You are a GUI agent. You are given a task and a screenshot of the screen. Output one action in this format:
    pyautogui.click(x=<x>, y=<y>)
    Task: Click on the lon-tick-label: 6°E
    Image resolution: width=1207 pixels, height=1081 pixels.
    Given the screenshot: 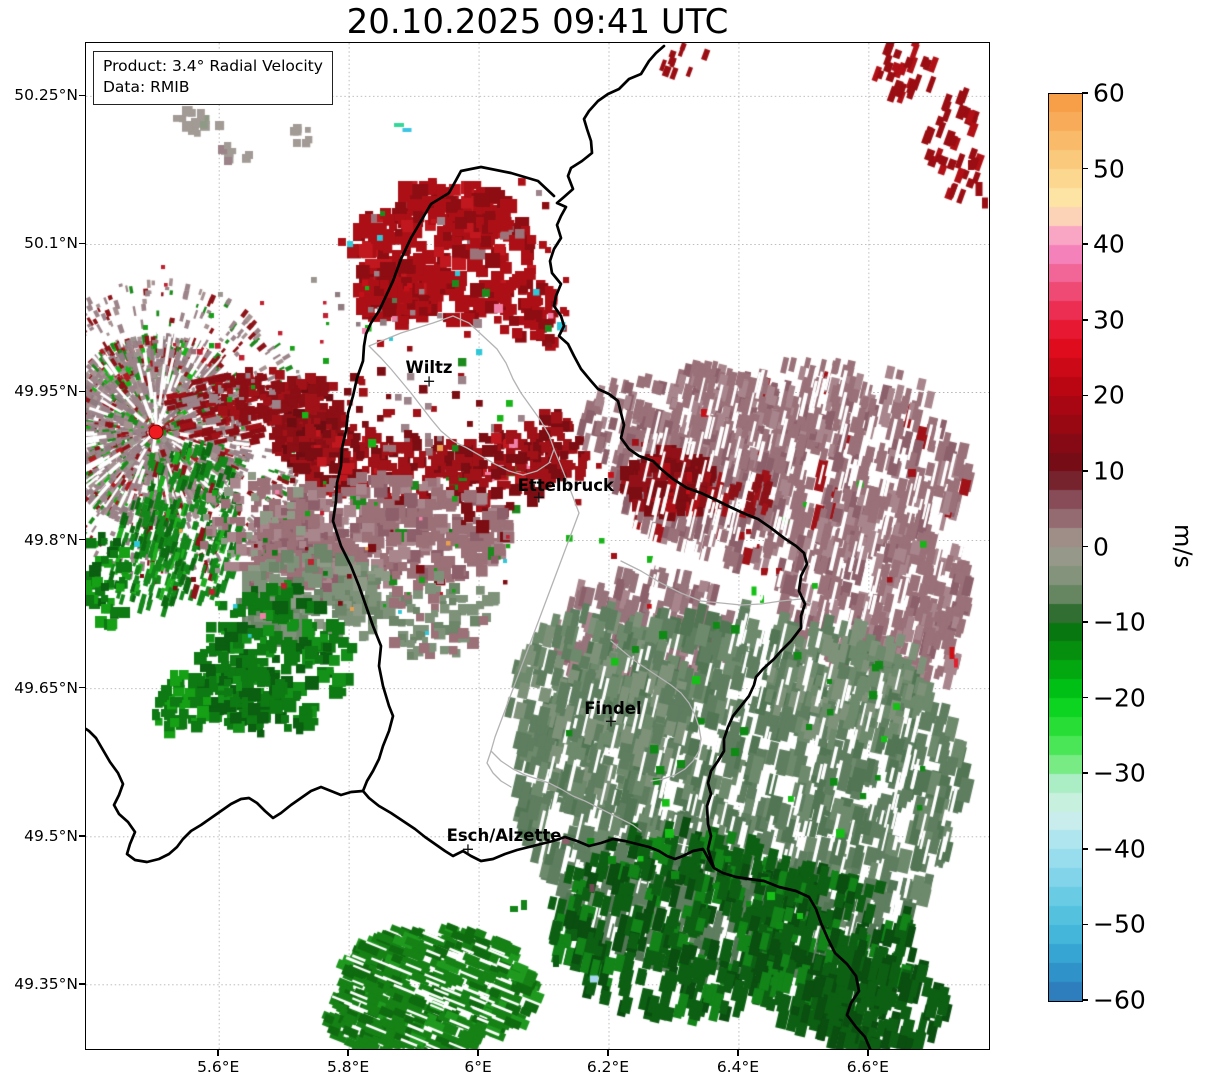 What is the action you would take?
    pyautogui.click(x=478, y=1067)
    